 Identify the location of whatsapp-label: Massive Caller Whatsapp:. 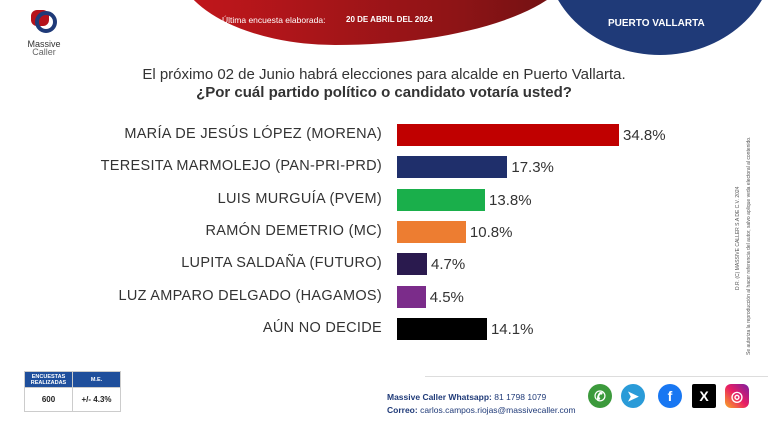
(439, 397).